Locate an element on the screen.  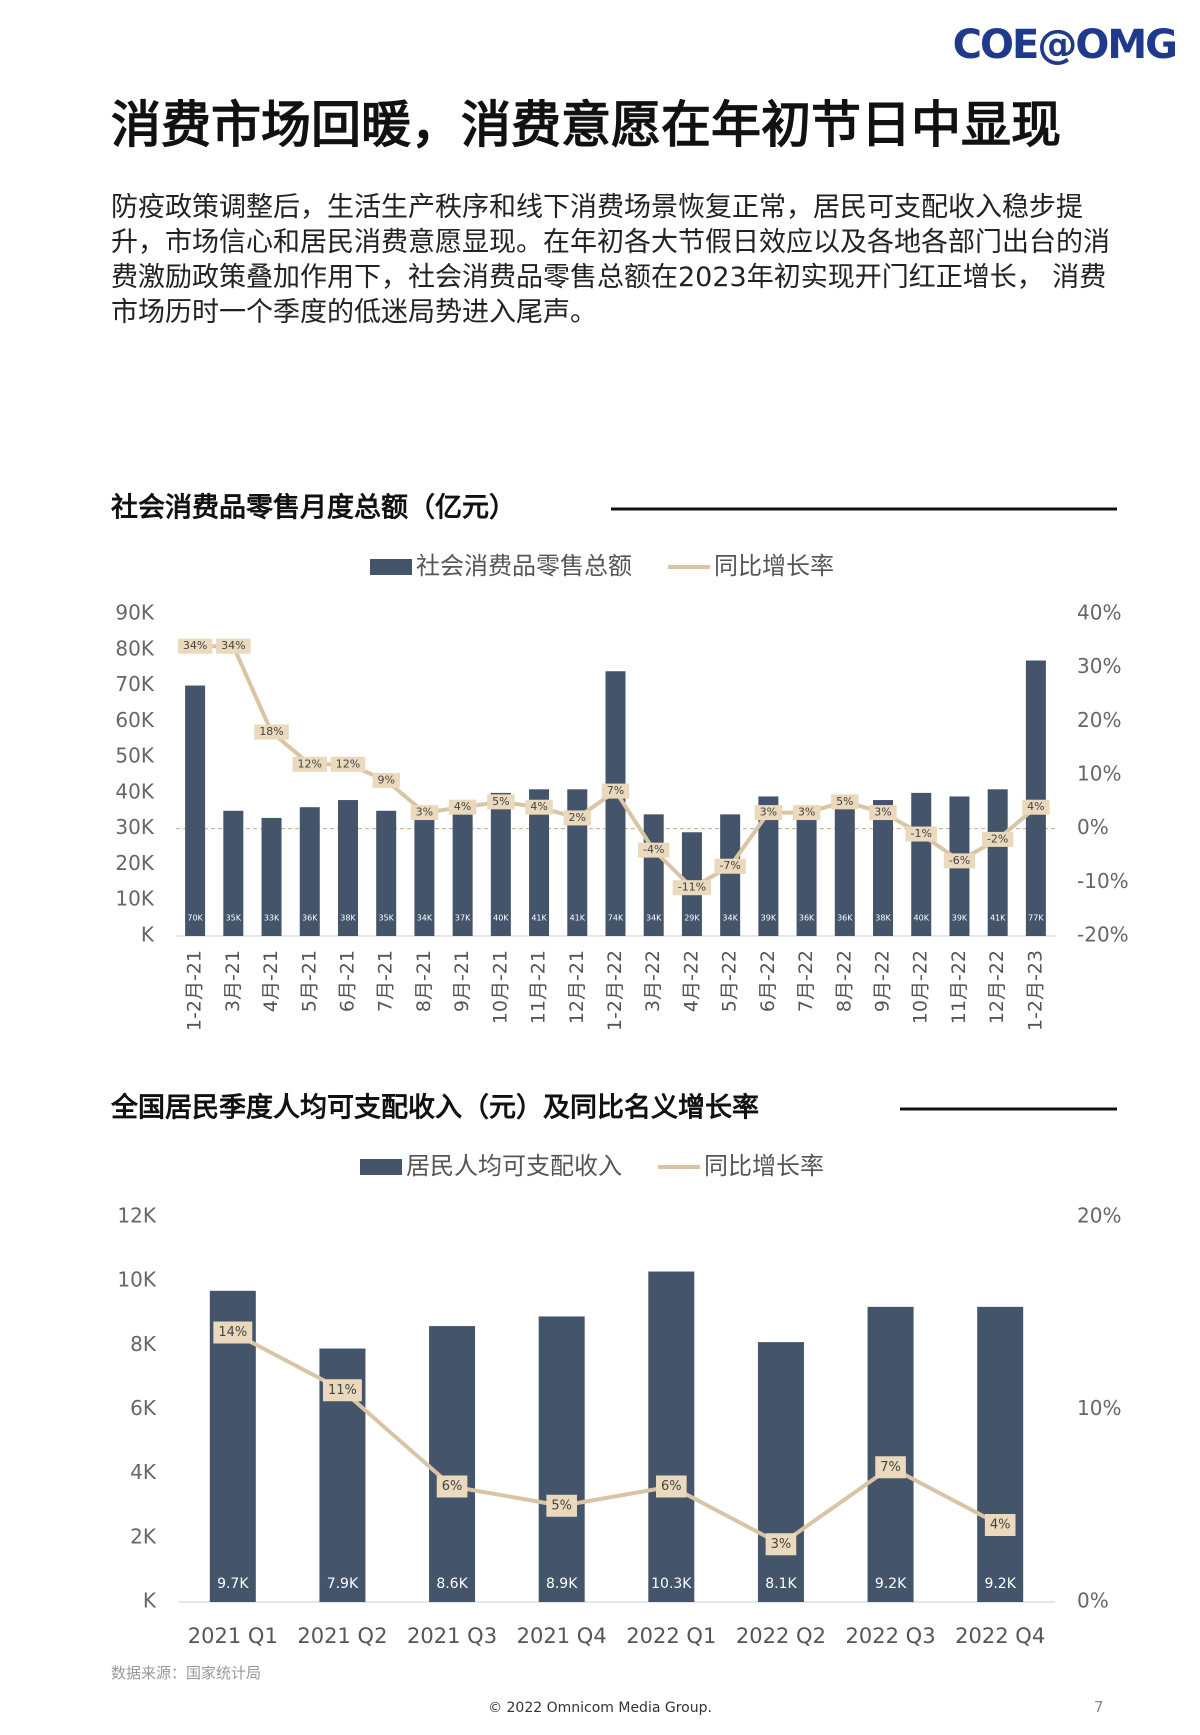
chart-title: 全国居民季度人均可支配收入（元）及同比名义增长率 is located at coordinates (434, 1108).